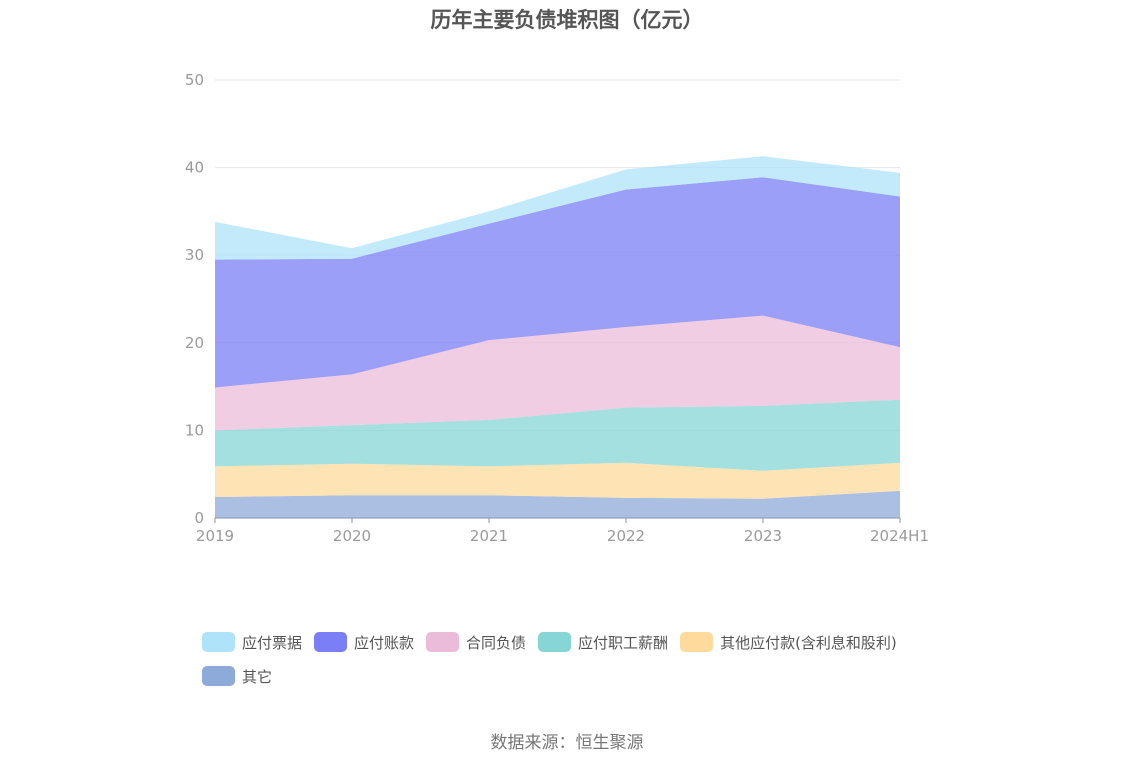  What do you see at coordinates (582, 659) in the screenshot?
I see `legend: 应付票据 应付账款 合同负债 应付职工薪酬 其他应付款(含利息和股利) 其它` at bounding box center [582, 659].